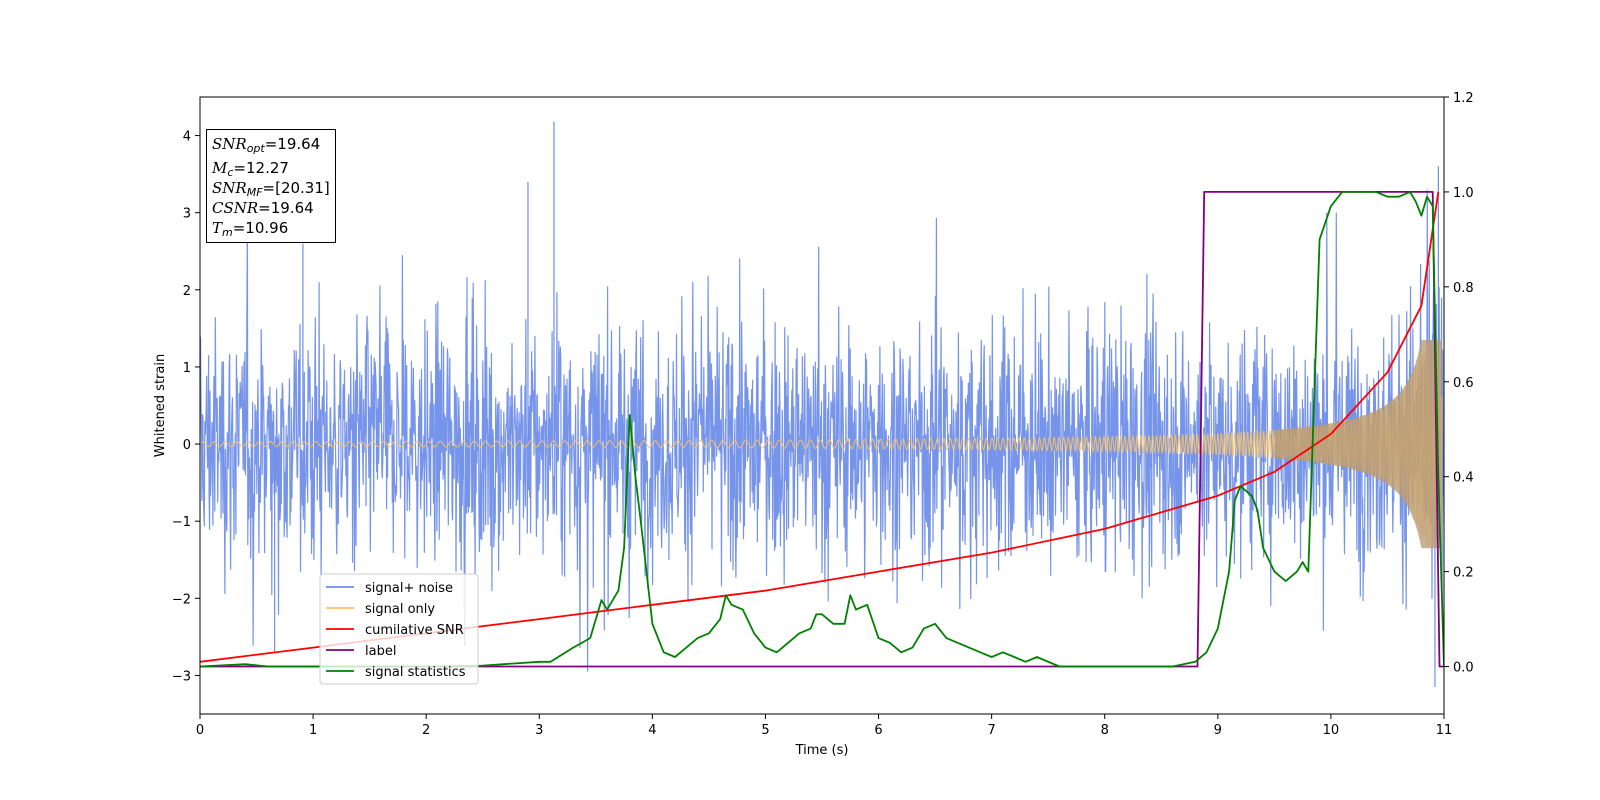 Image resolution: width=1600 pixels, height=800 pixels. What do you see at coordinates (1105, 730) in the screenshot?
I see `x-tick-label: 8` at bounding box center [1105, 730].